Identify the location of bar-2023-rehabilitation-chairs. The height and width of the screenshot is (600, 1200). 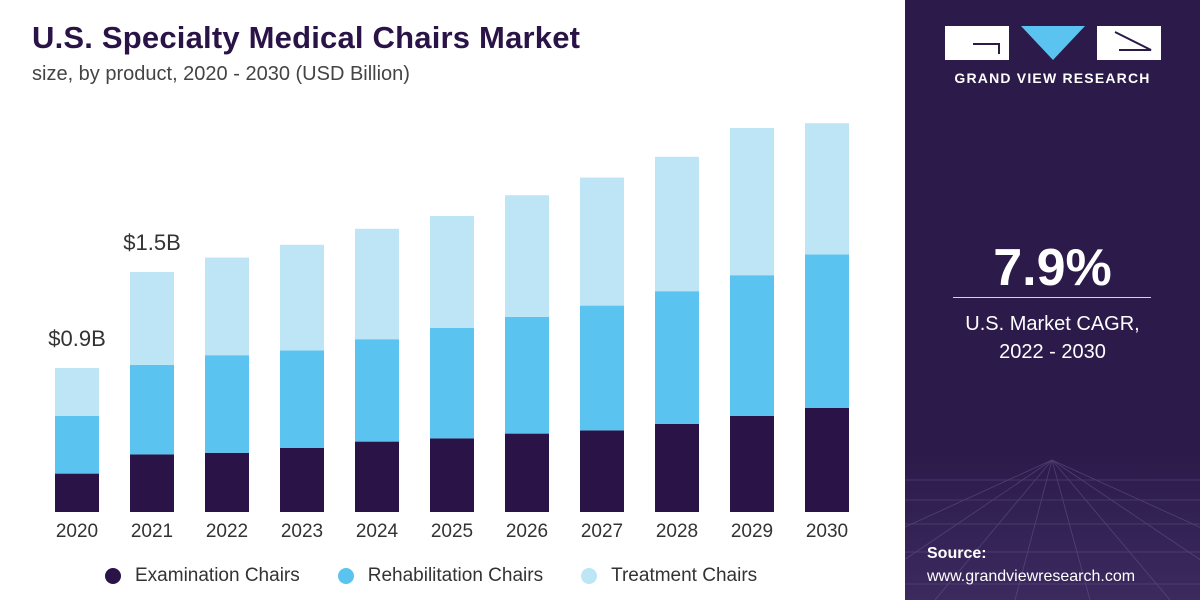
(302, 399).